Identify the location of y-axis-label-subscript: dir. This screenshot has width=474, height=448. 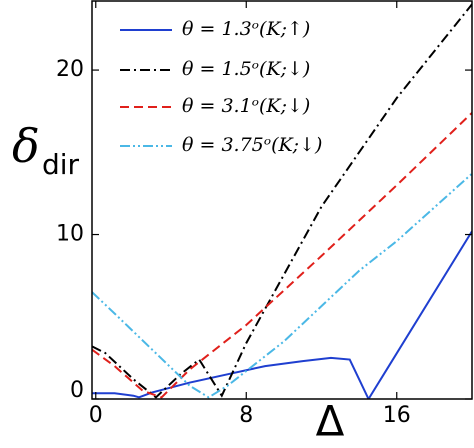
(61, 164).